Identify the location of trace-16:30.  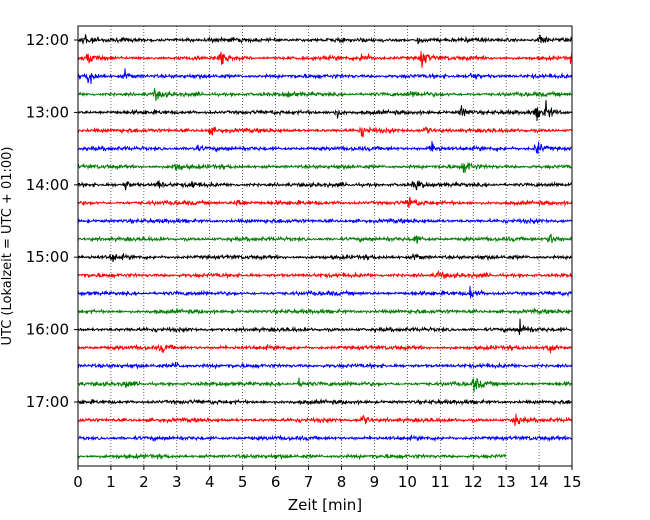
(325, 365).